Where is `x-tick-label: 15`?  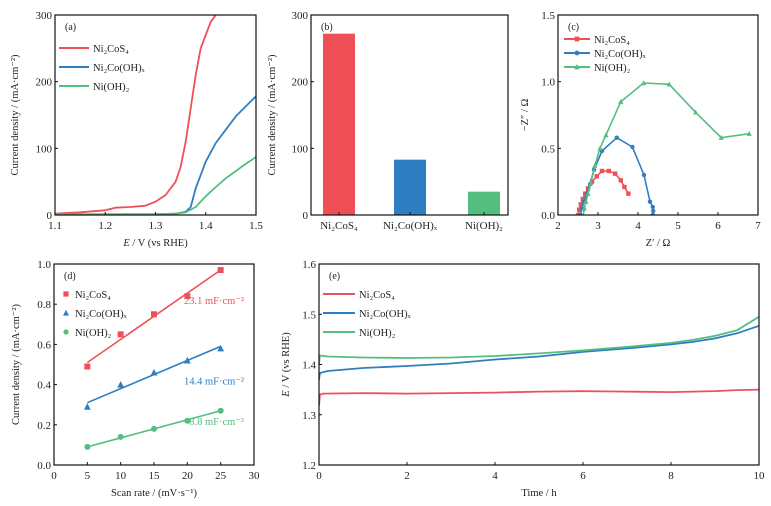 x-tick-label: 15 is located at coordinates (155, 476).